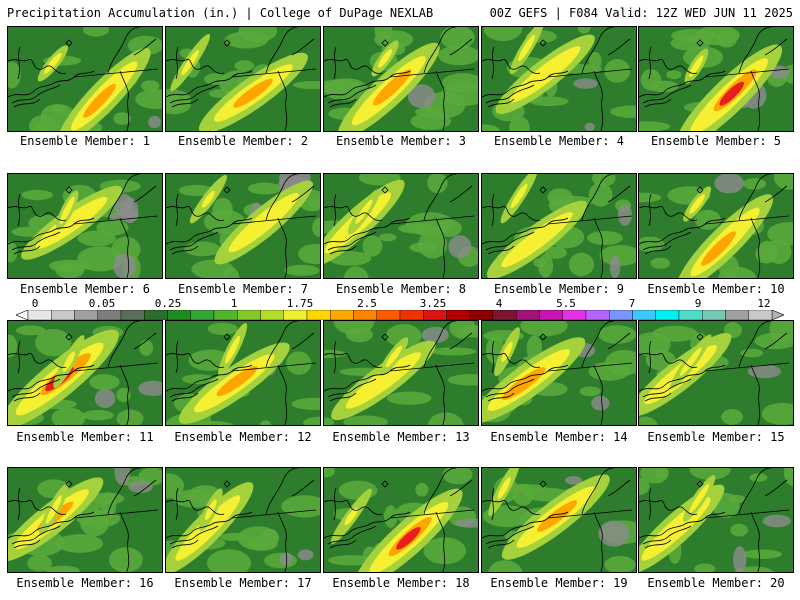 Image resolution: width=800 pixels, height=600 pixels. Describe the element at coordinates (35, 303) in the screenshot. I see `colorbar-tick-label: 0` at that location.